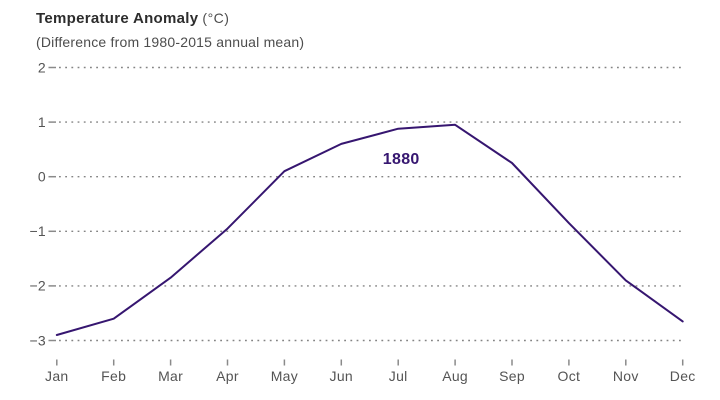 This screenshot has height=400, width=720. Describe the element at coordinates (42, 122) in the screenshot. I see `y-tick-label: 1` at that location.